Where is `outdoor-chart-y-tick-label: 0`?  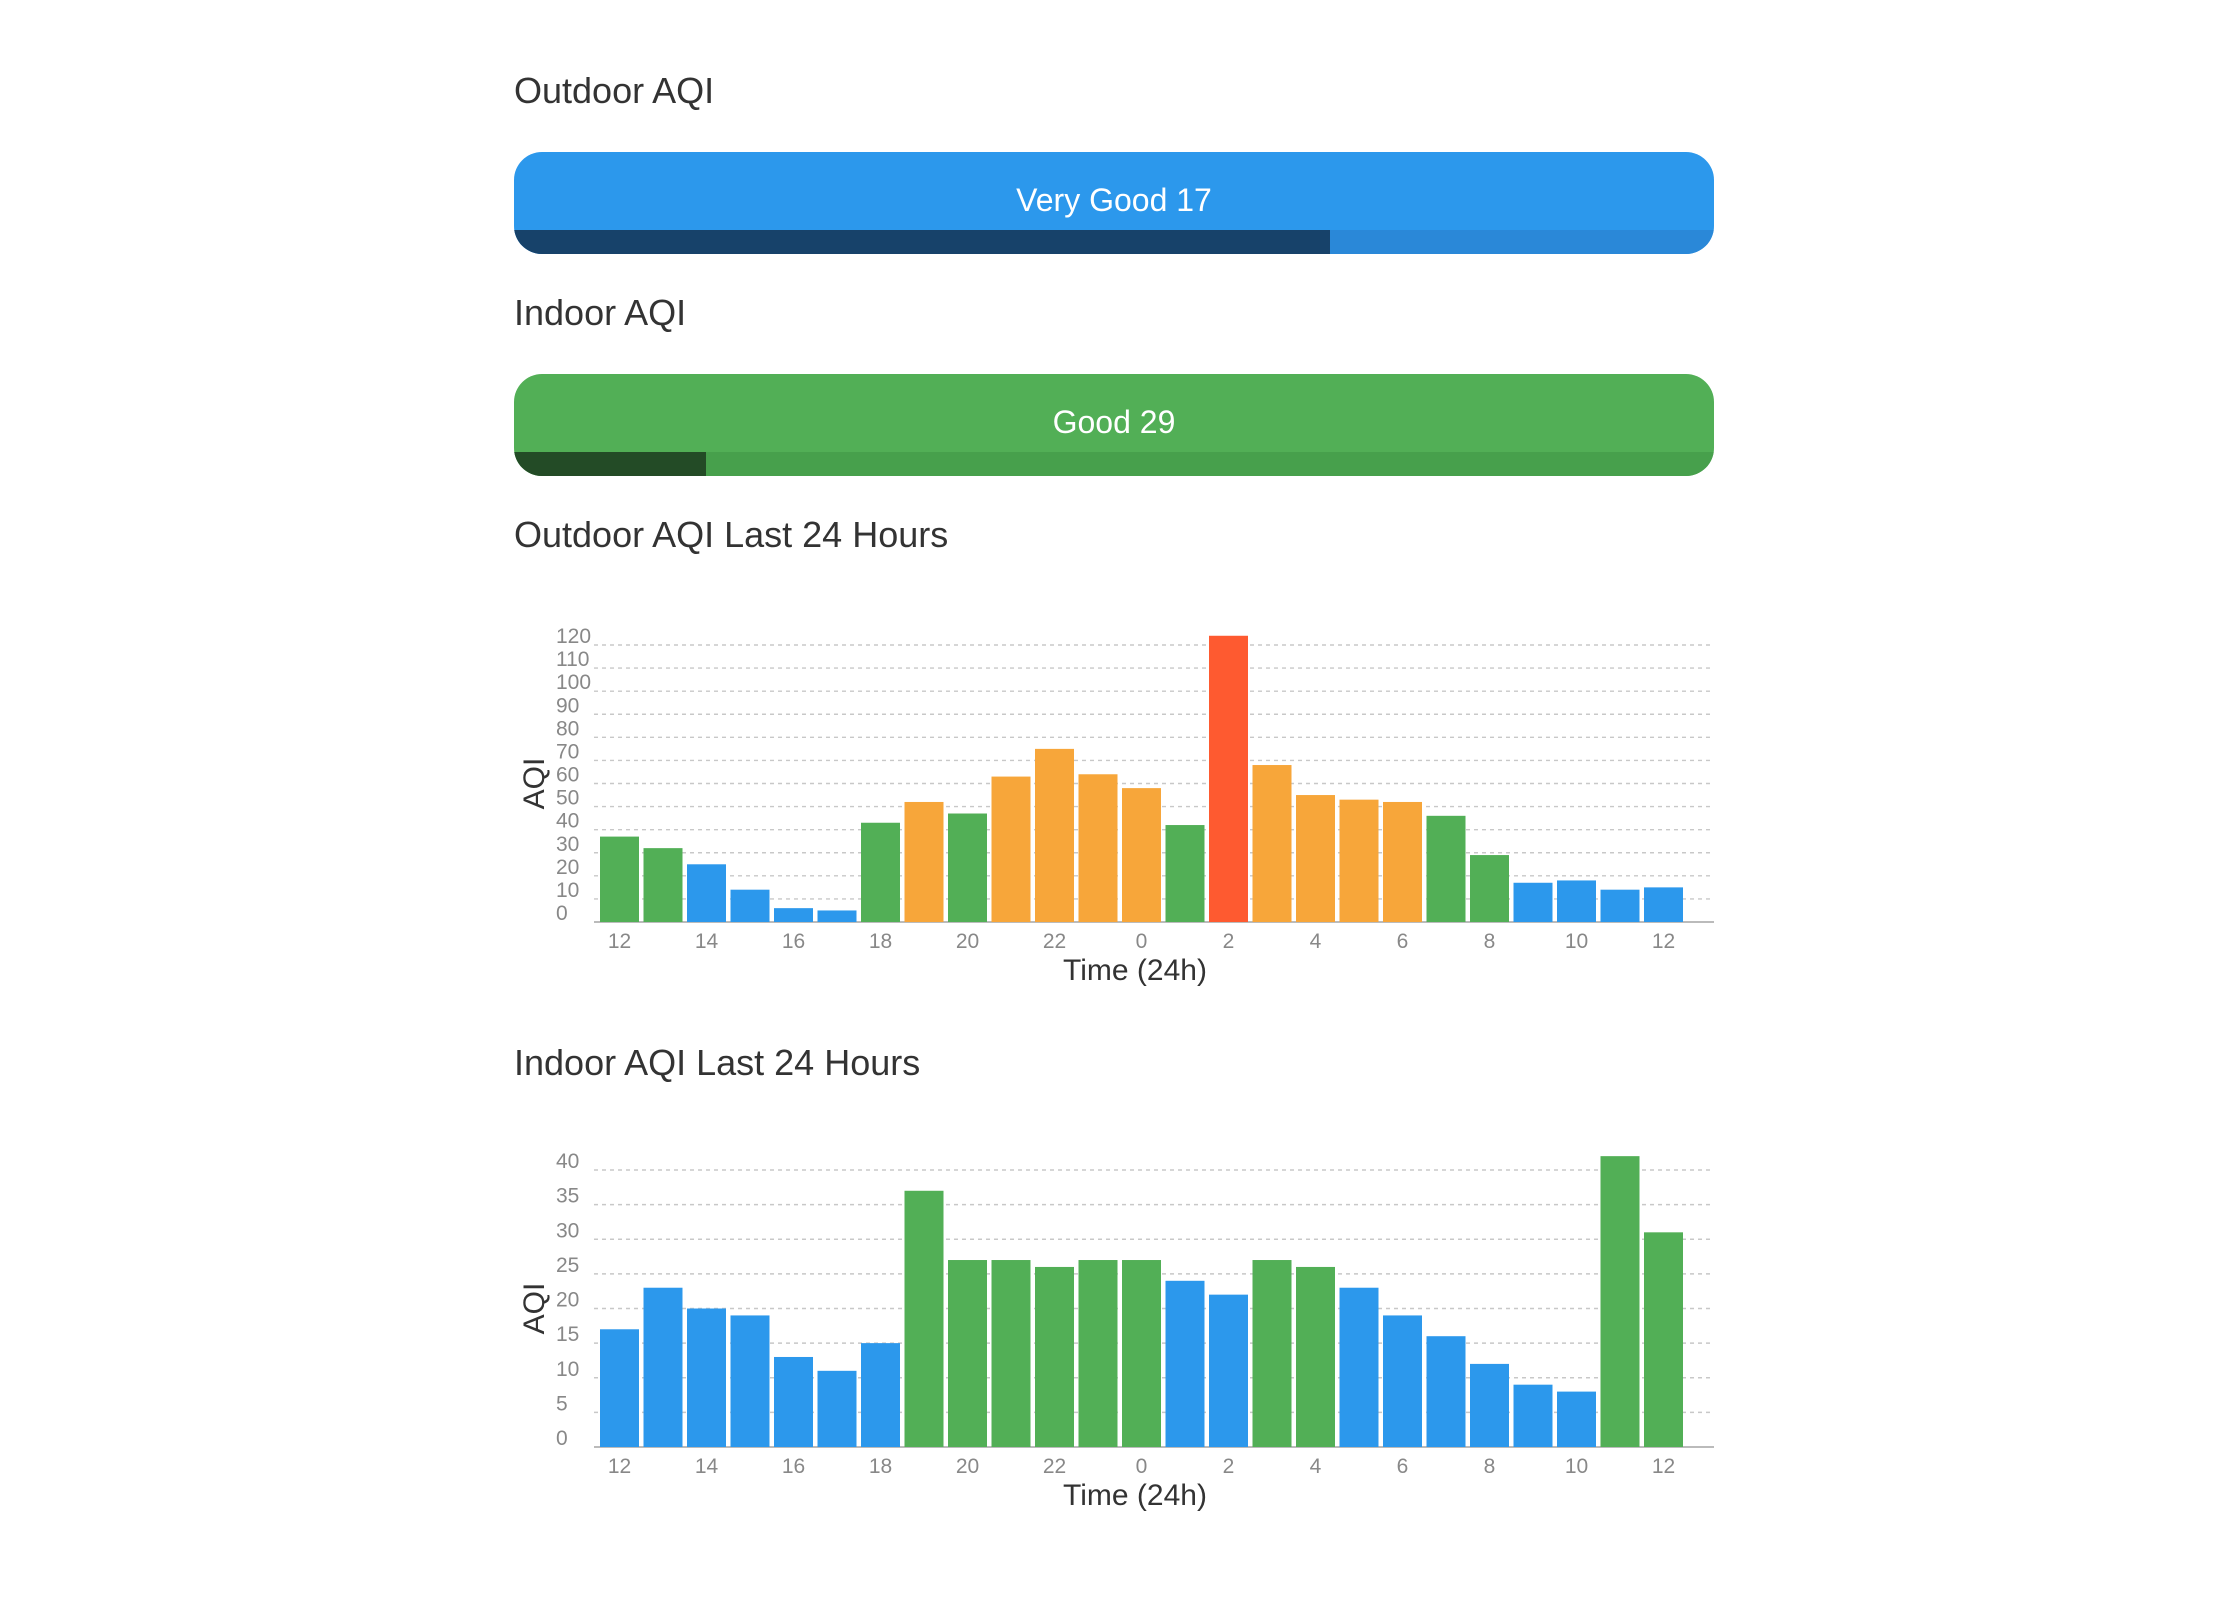
outdoor-chart-y-tick-label: 0 is located at coordinates (562, 913).